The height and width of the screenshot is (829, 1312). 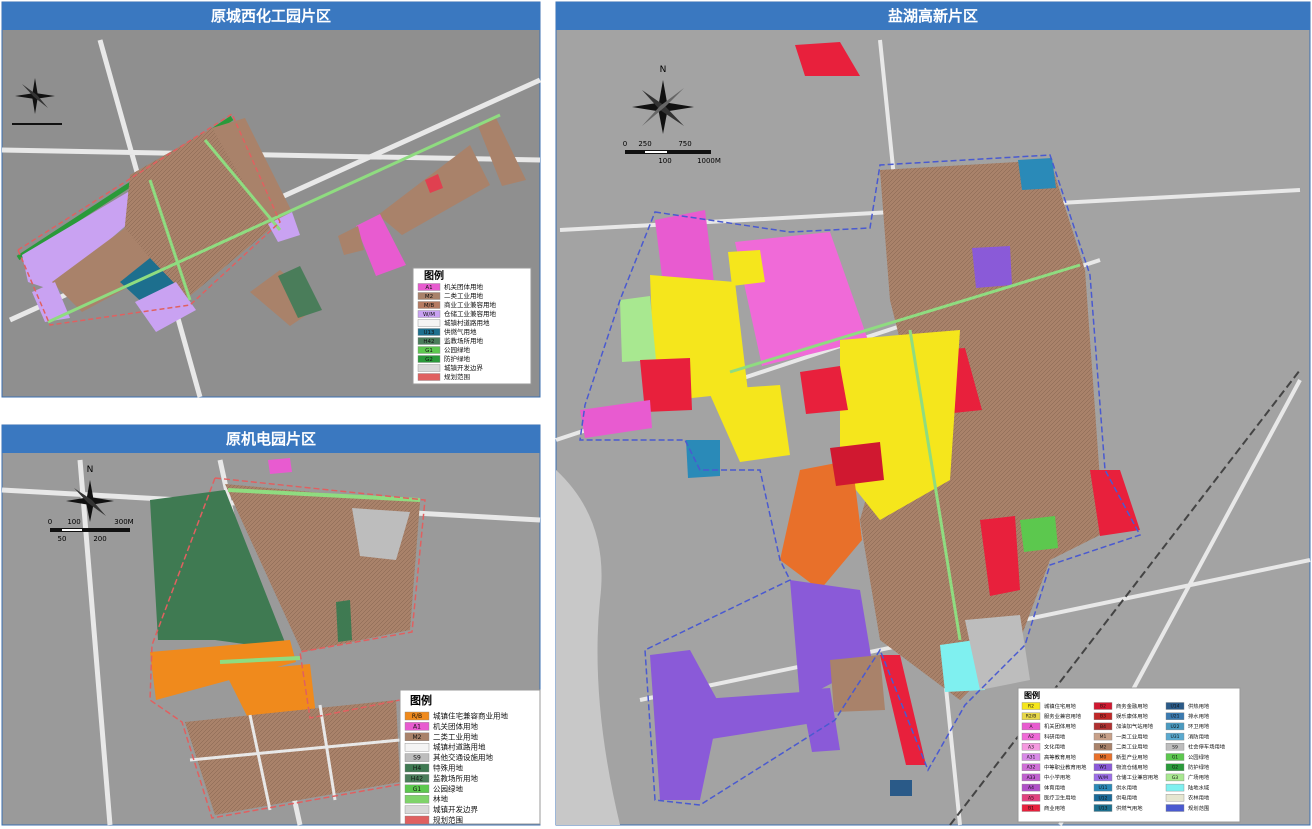 What do you see at coordinates (457, 349) in the screenshot?
I see `legend-label: 公园绿地` at bounding box center [457, 349].